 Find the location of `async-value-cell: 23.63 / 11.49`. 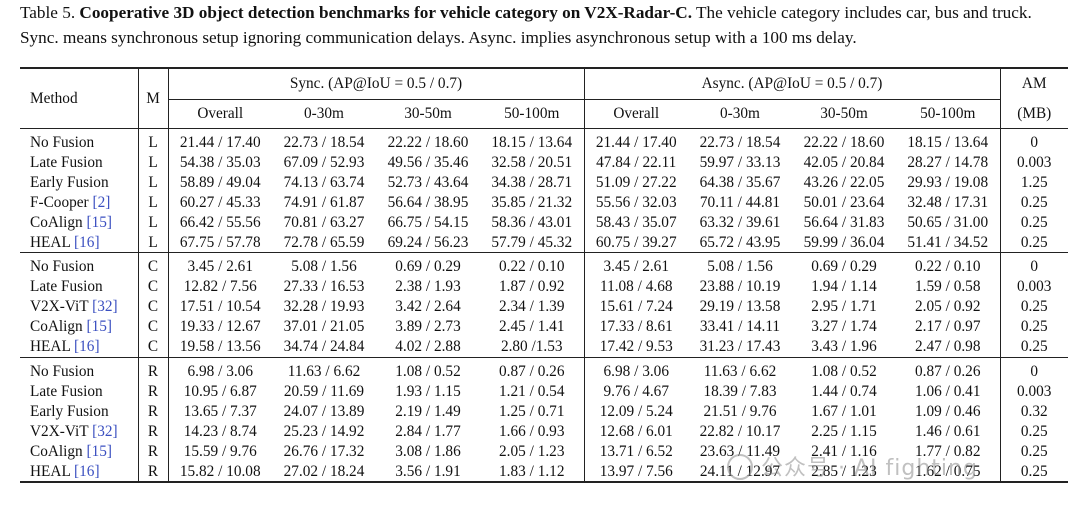

async-value-cell: 23.63 / 11.49 is located at coordinates (740, 451).